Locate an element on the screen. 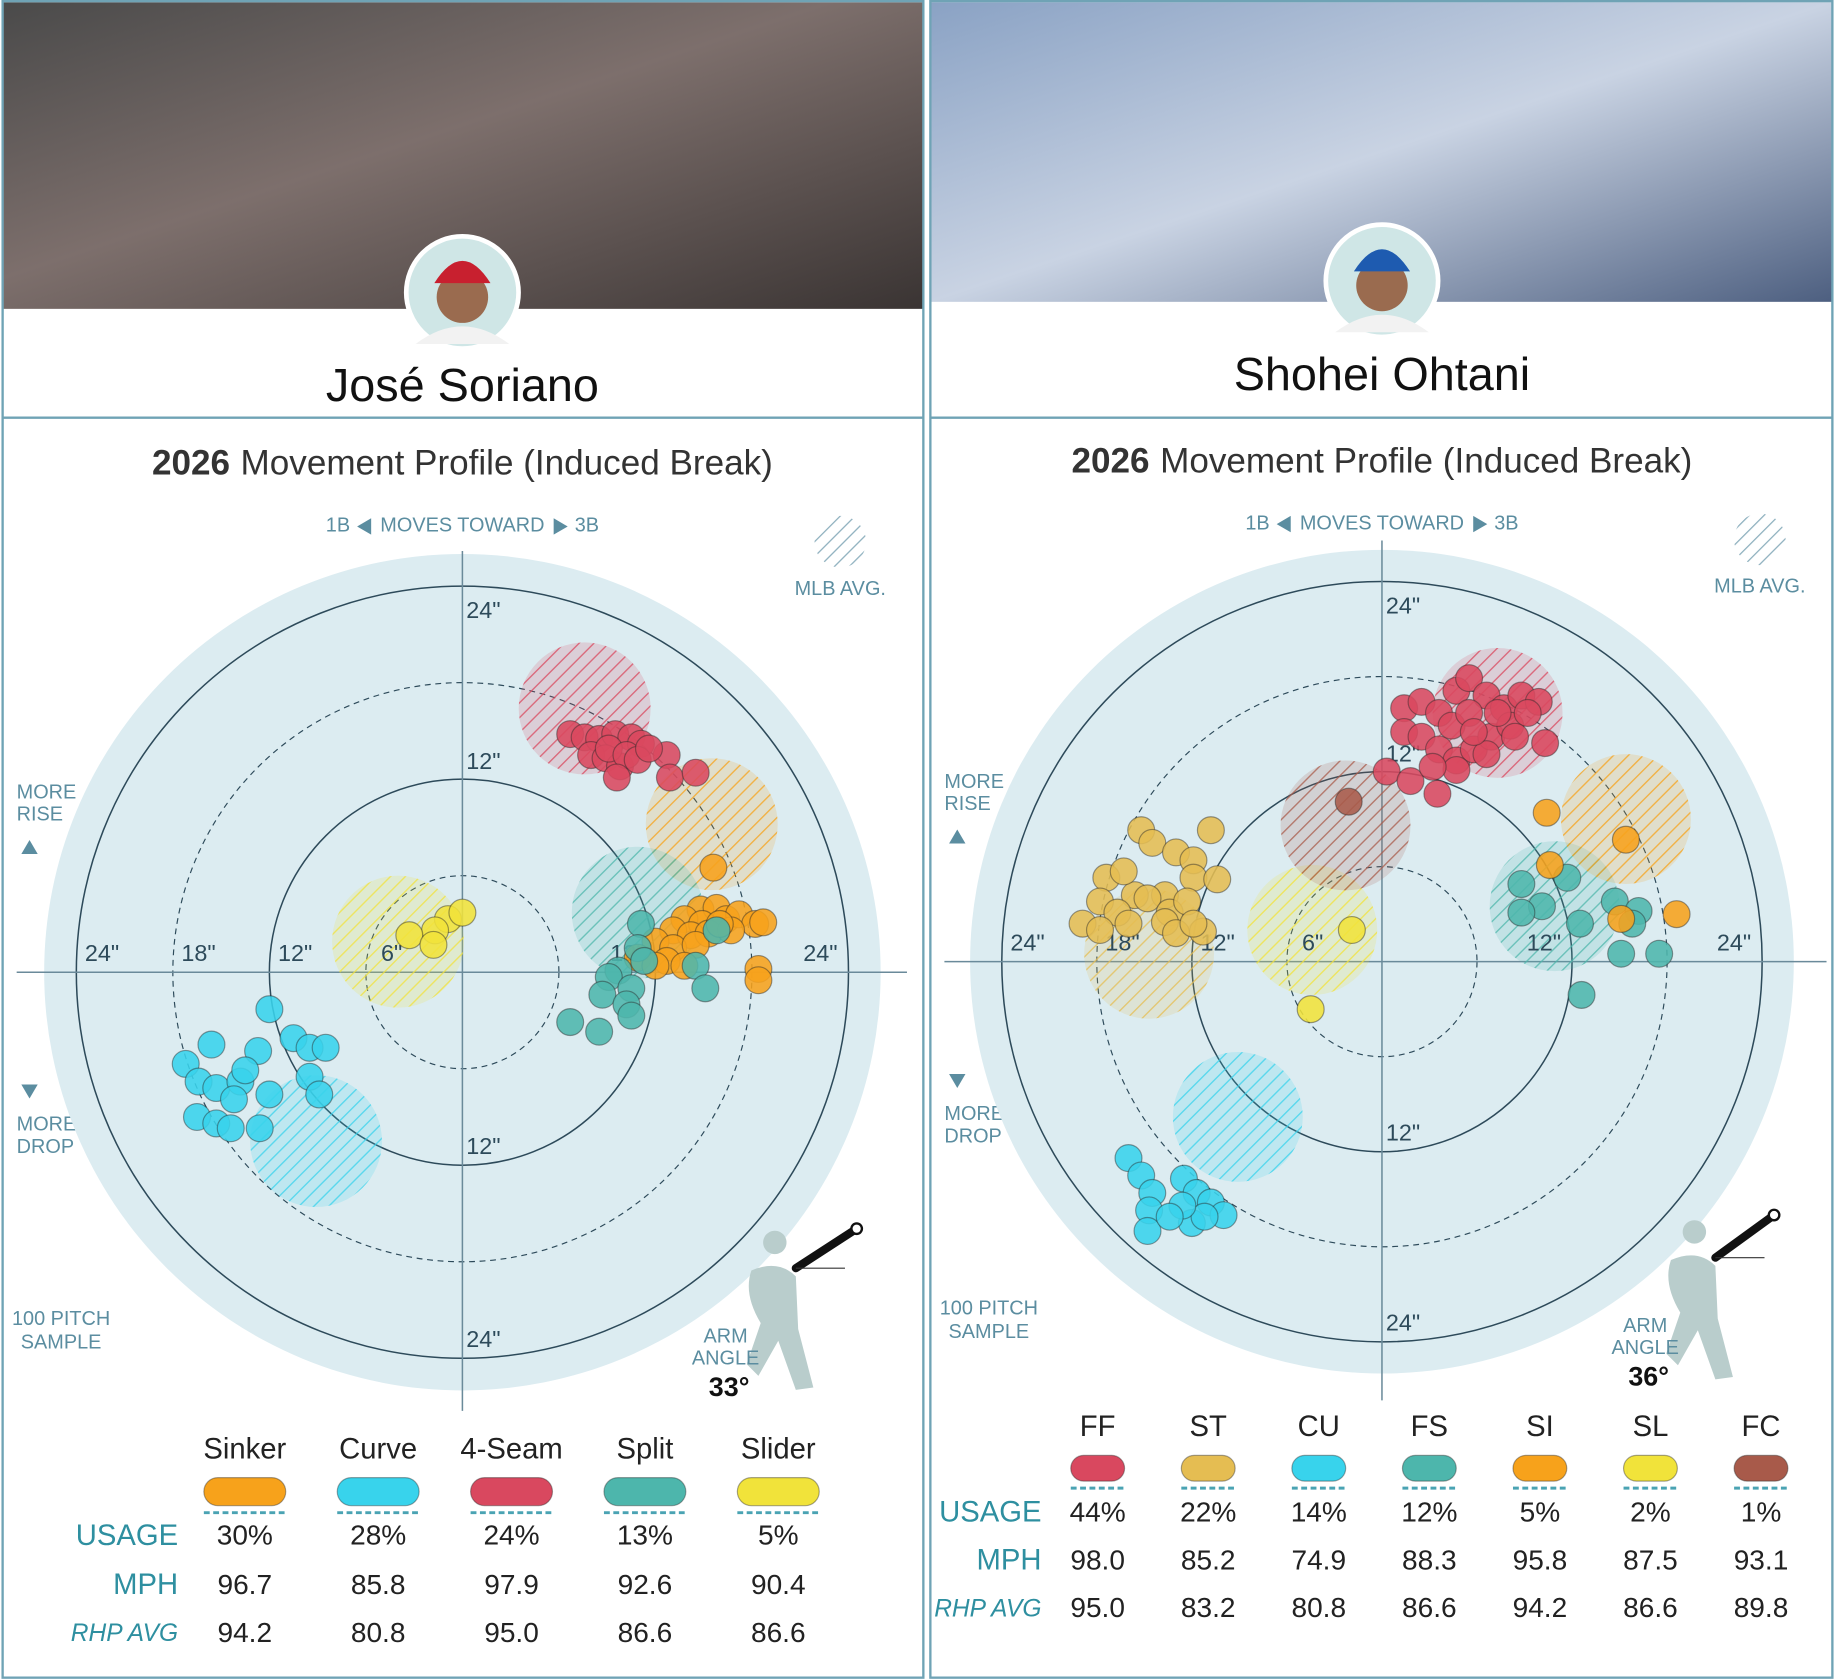  y-dir-top: RISE is located at coordinates (40, 815).